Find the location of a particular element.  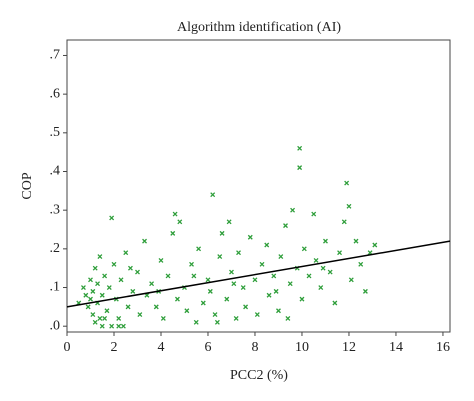

y-tick-label: .2 is located at coordinates (55, 248).